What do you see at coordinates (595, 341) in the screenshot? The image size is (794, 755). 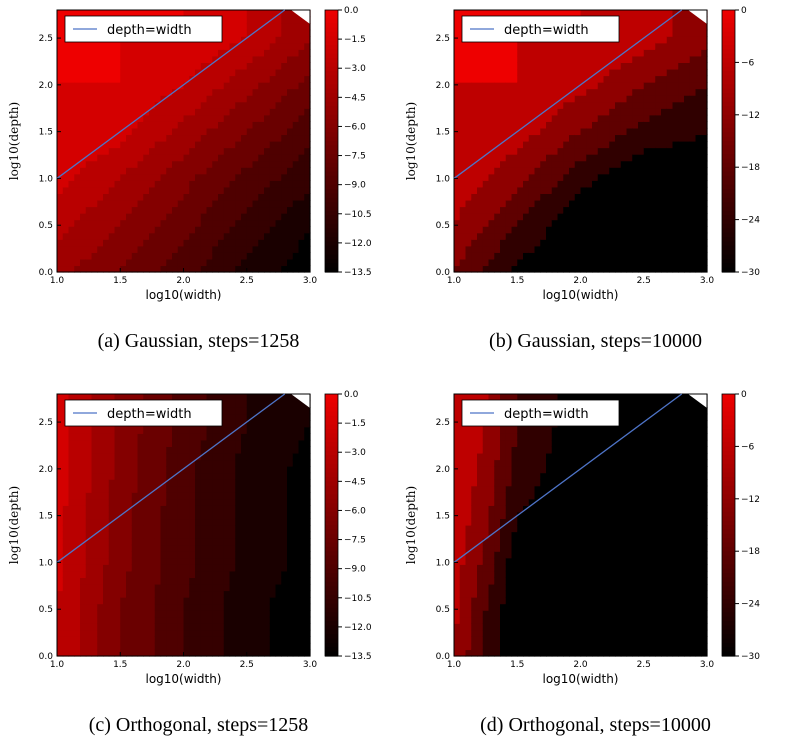 I see `caption-b: (b) Gaussian, steps=10000` at bounding box center [595, 341].